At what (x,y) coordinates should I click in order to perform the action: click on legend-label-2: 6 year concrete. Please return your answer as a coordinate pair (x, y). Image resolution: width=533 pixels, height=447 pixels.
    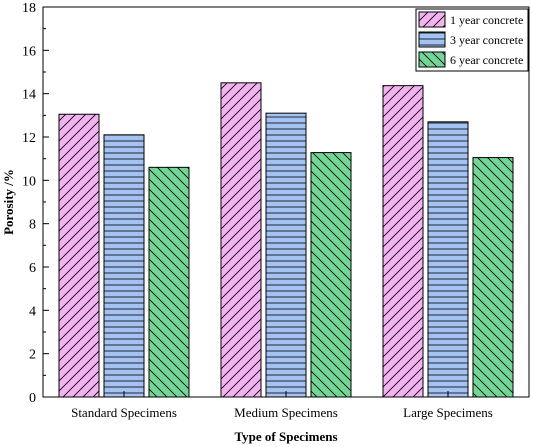
    Looking at the image, I should click on (486, 60).